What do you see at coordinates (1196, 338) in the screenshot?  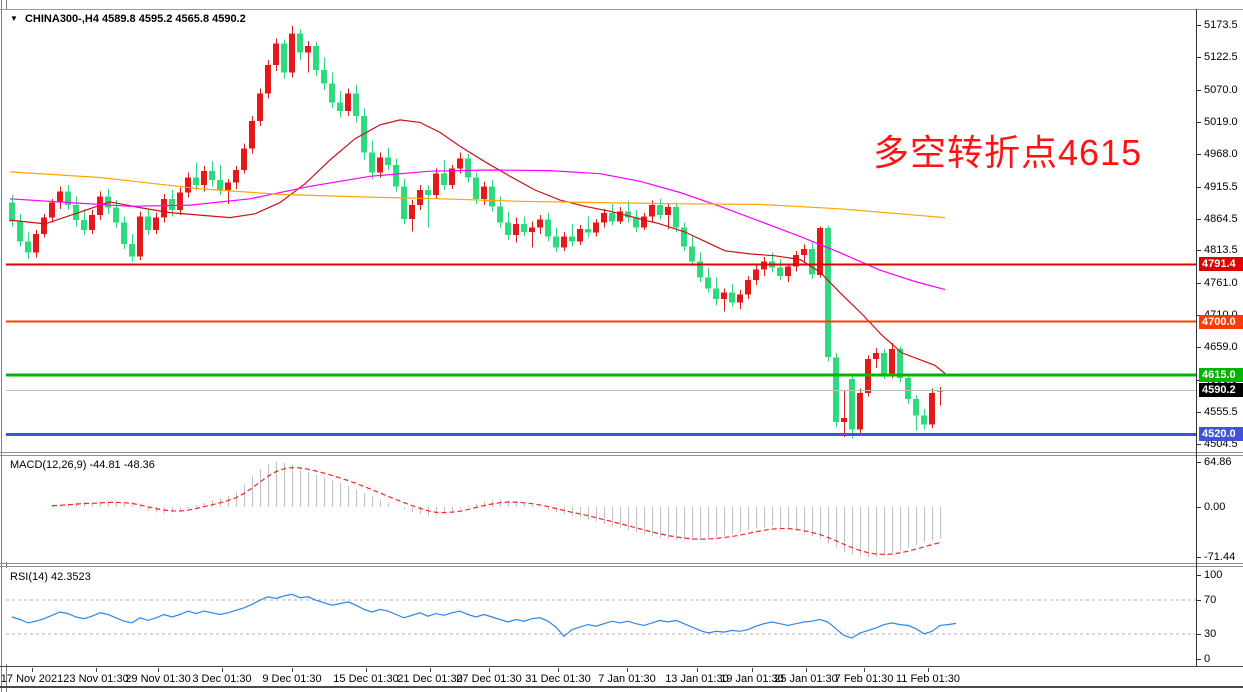 I see `axis-separator` at bounding box center [1196, 338].